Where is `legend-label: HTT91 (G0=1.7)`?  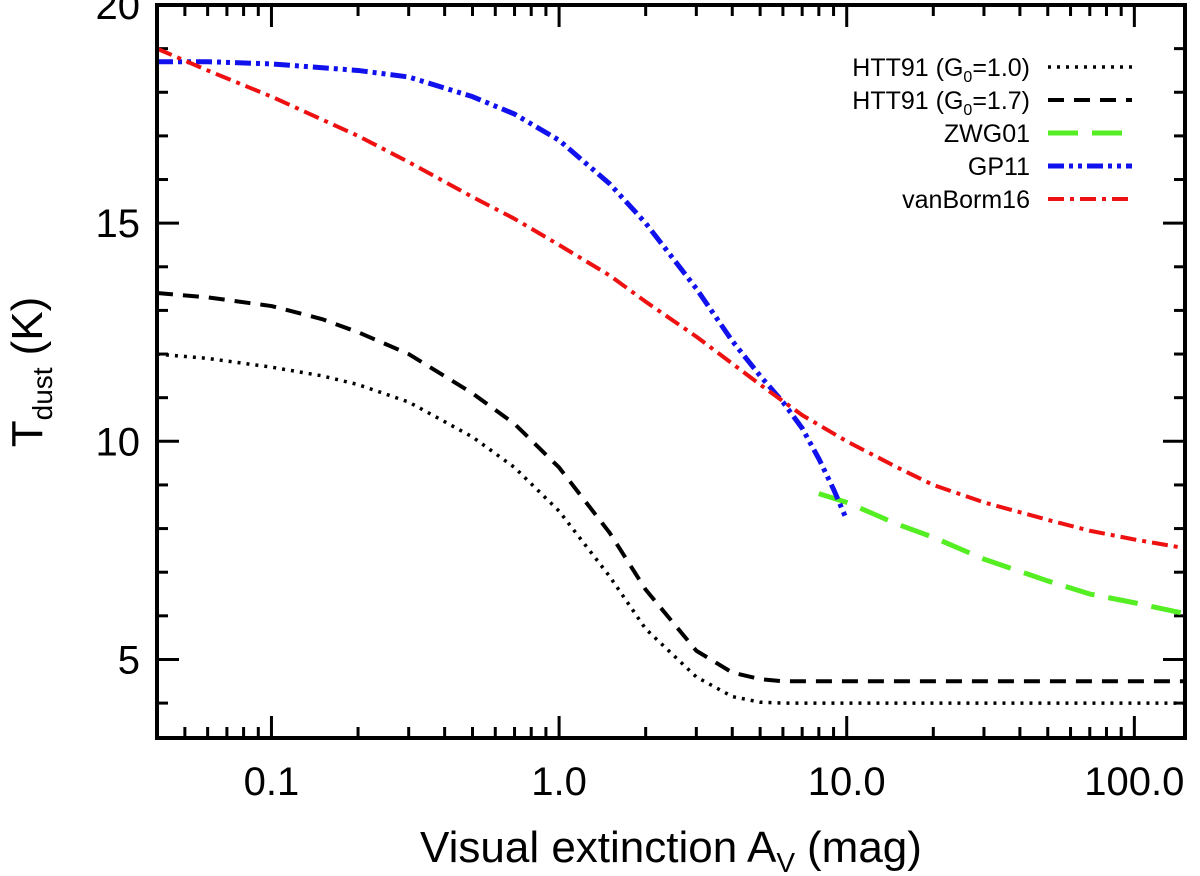
legend-label: HTT91 (G0=1.7) is located at coordinates (941, 103).